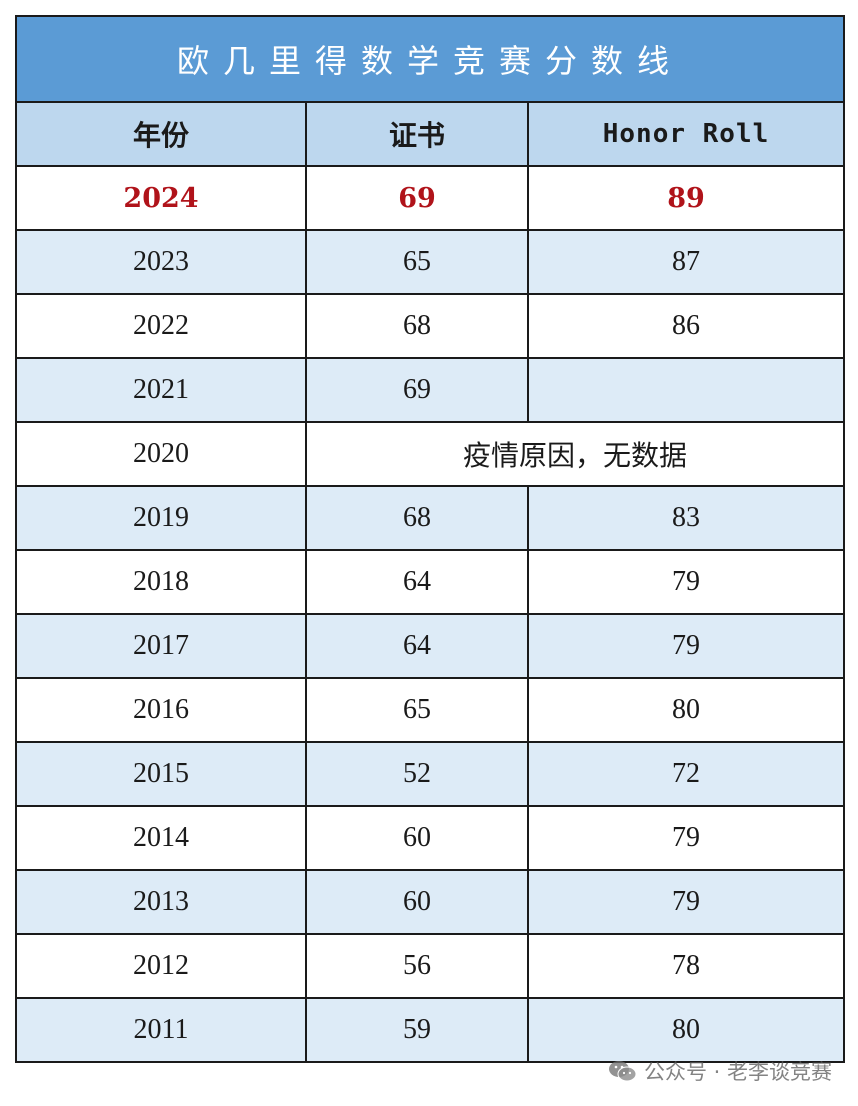 This screenshot has width=858, height=1106. I want to click on table-row: 2022 68 86, so click(430, 326).